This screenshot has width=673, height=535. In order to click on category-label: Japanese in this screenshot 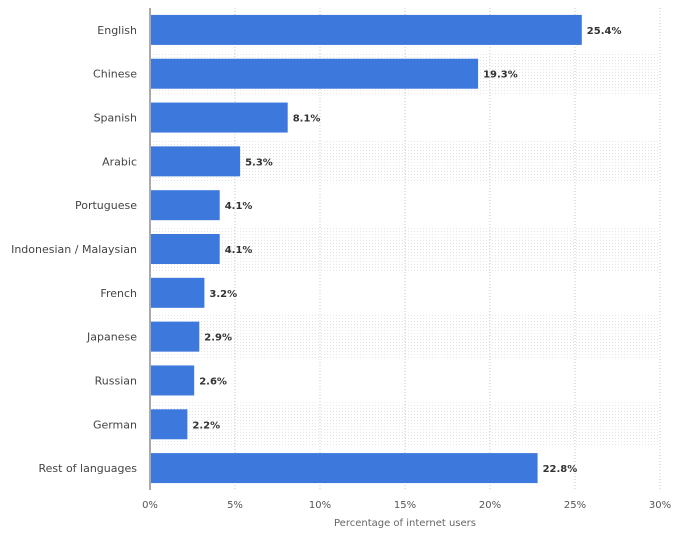, I will do `click(111, 337)`.